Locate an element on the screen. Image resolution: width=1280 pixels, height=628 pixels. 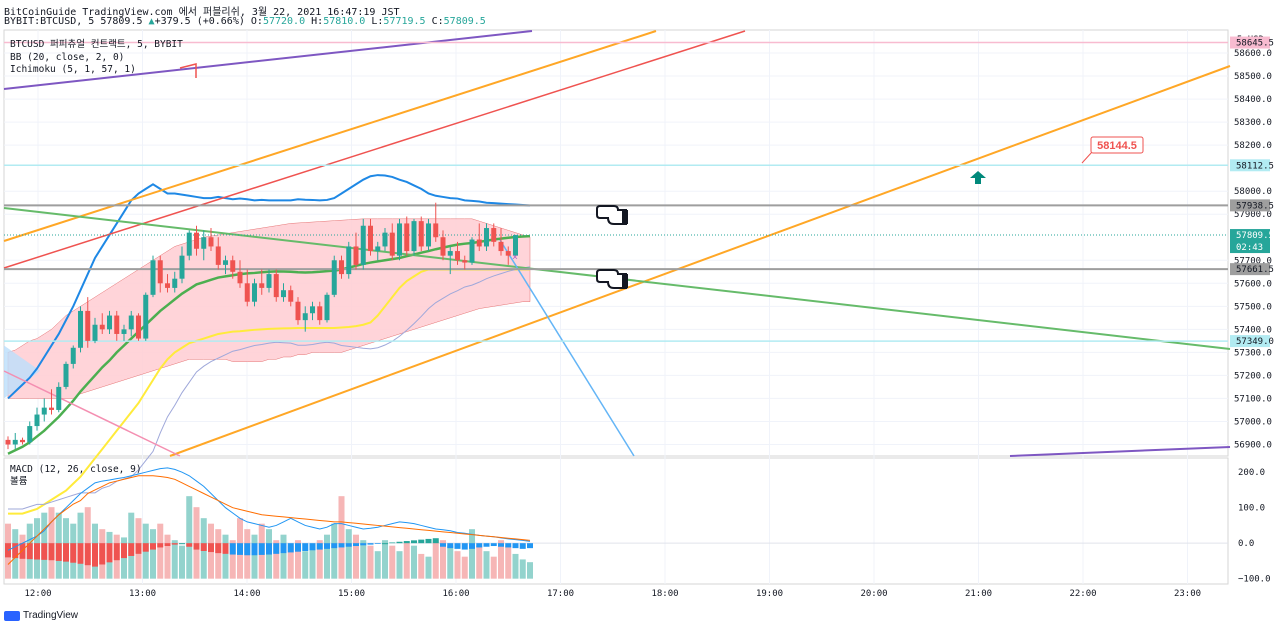
price-axis-label: 57938.5 is located at coordinates (1255, 206).